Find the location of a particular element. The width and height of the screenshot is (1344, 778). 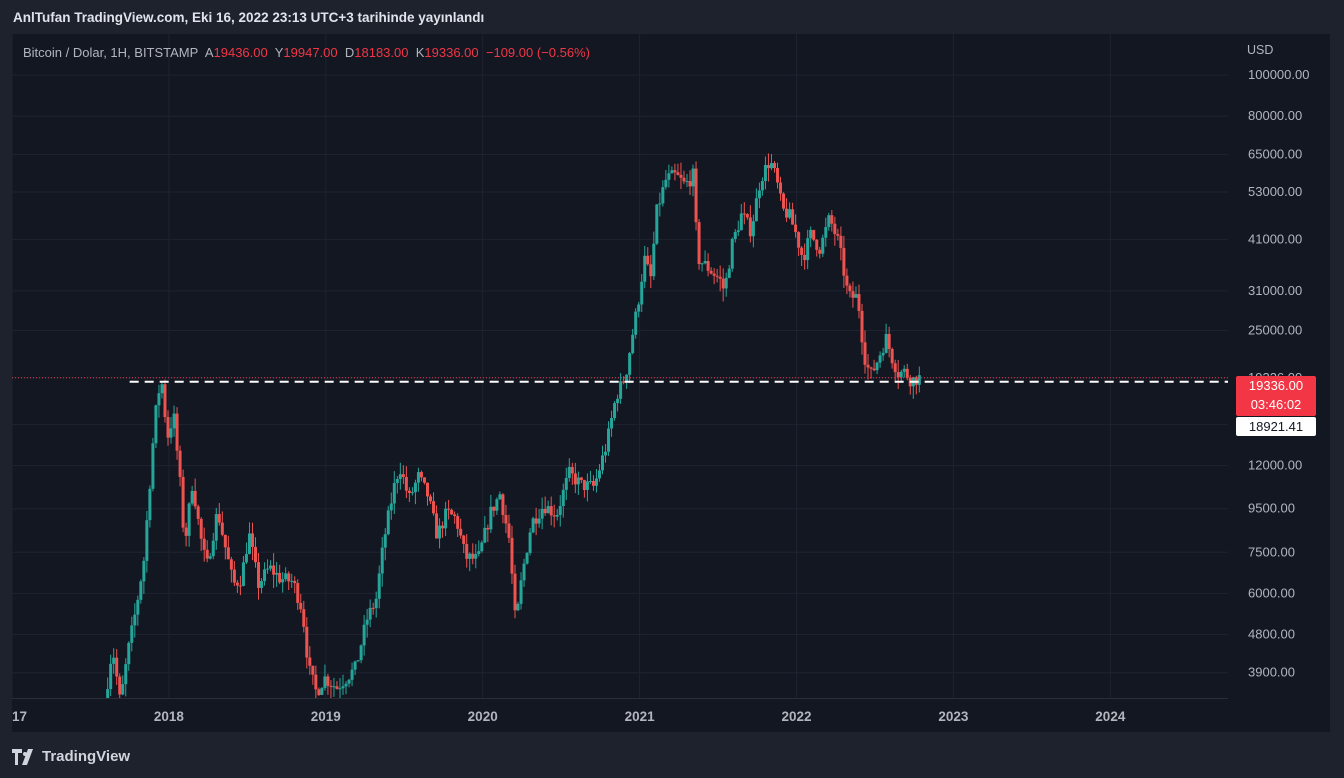

high-value: 19947.00 is located at coordinates (310, 52).